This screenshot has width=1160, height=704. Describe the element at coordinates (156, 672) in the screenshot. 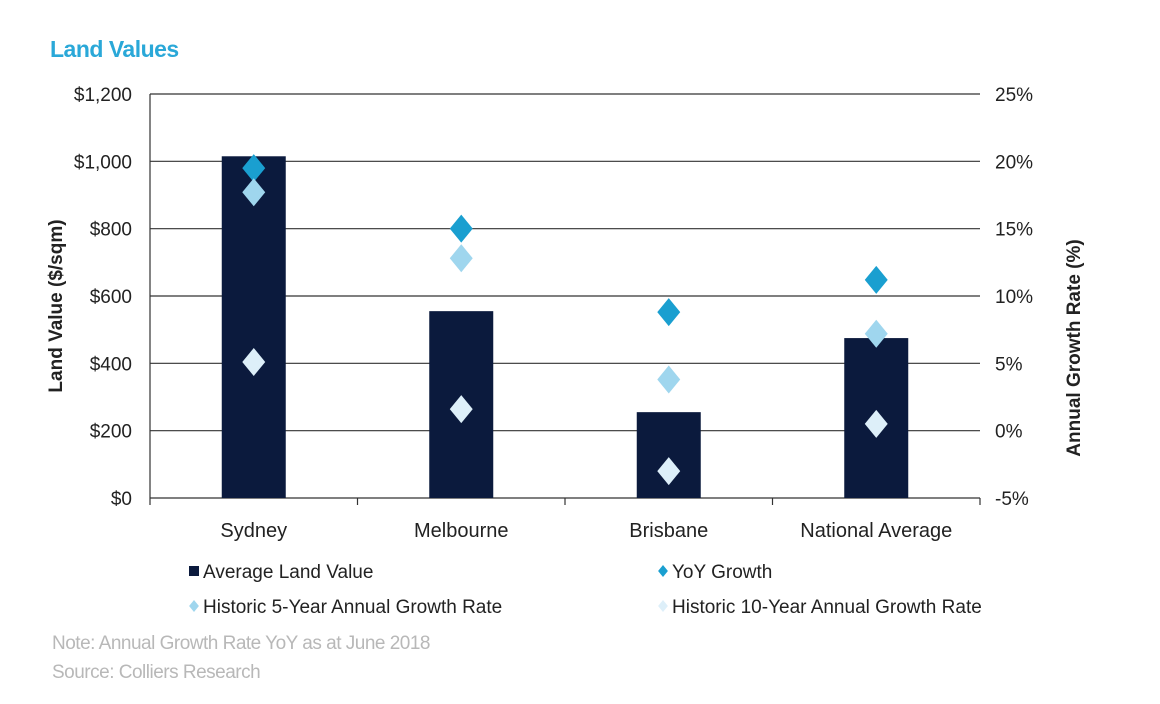

I see `chart-source: Source: Colliers Research` at that location.